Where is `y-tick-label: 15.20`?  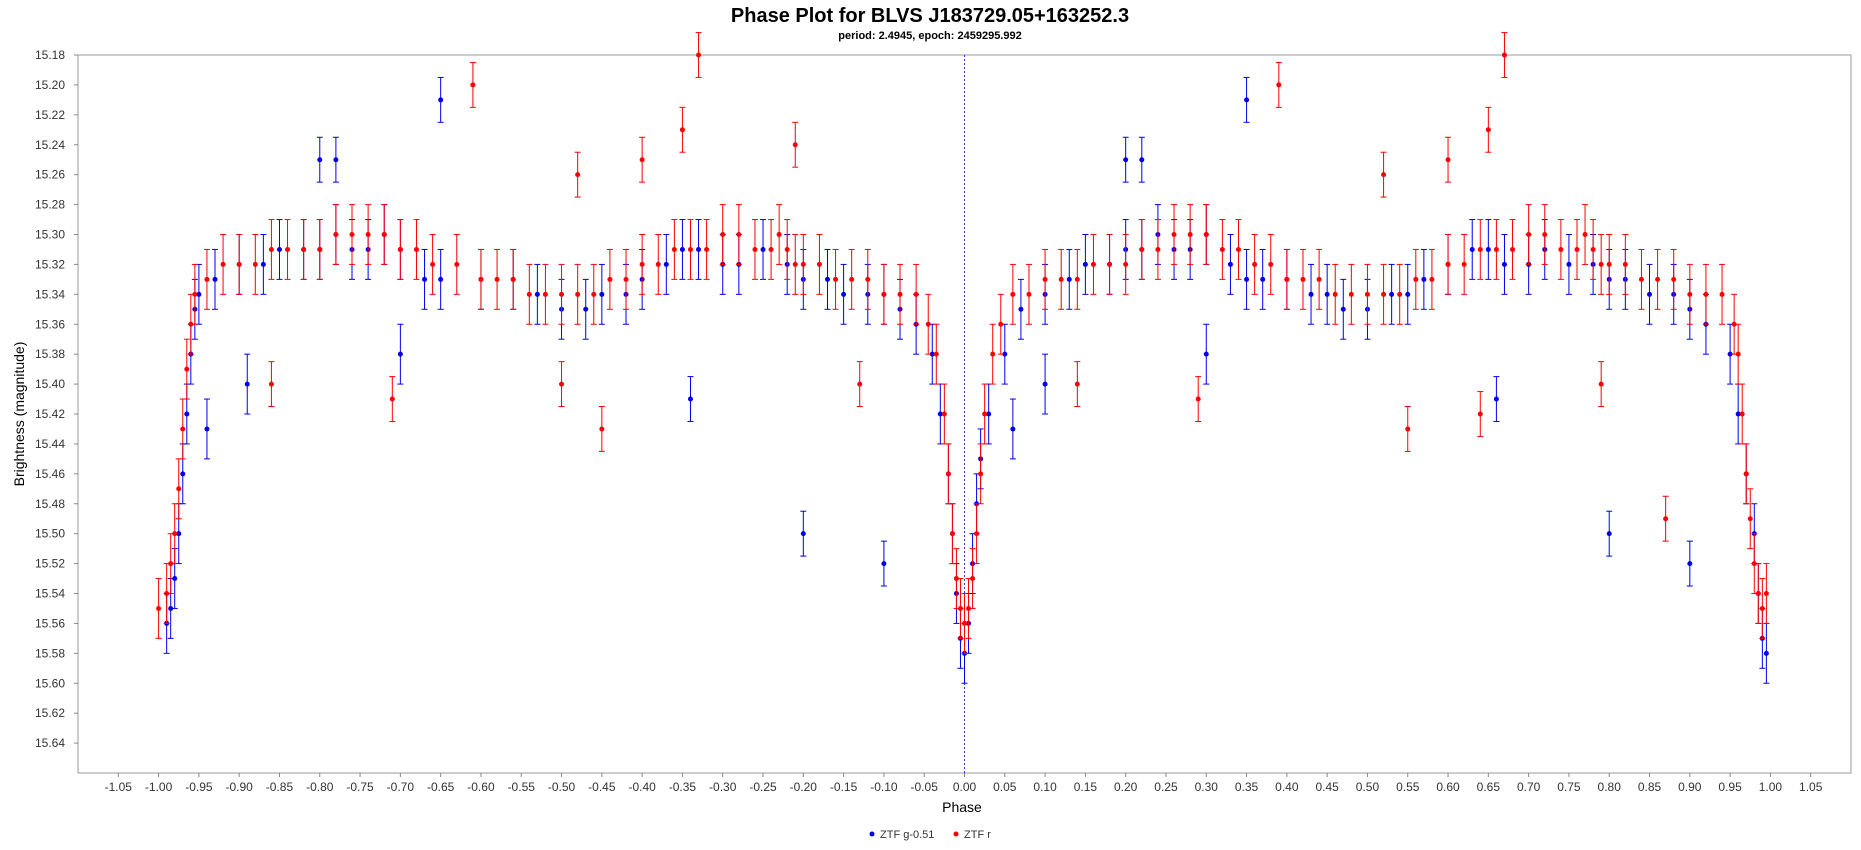 y-tick-label: 15.20 is located at coordinates (50, 85).